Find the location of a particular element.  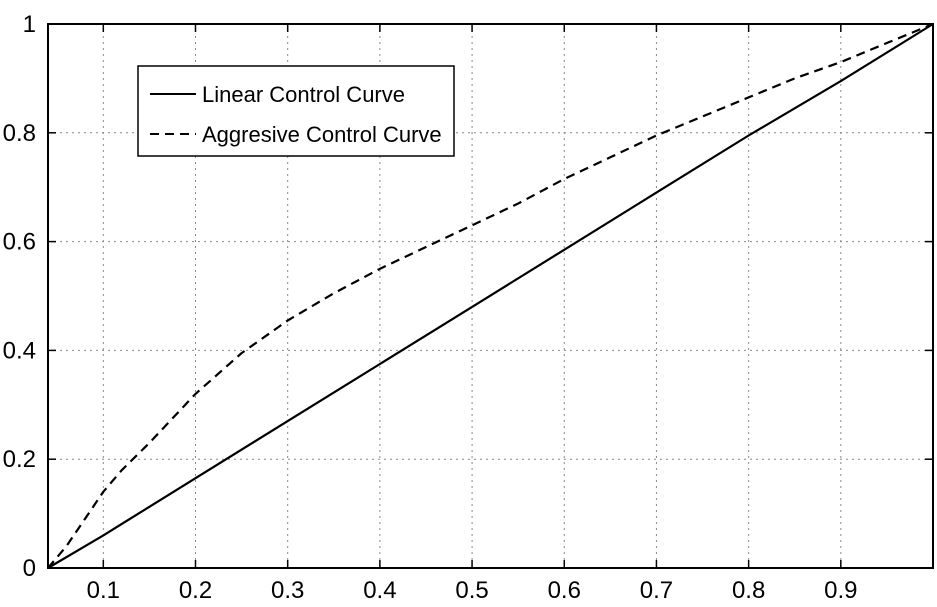

y-tick-label: 0.8 is located at coordinates (19, 133).